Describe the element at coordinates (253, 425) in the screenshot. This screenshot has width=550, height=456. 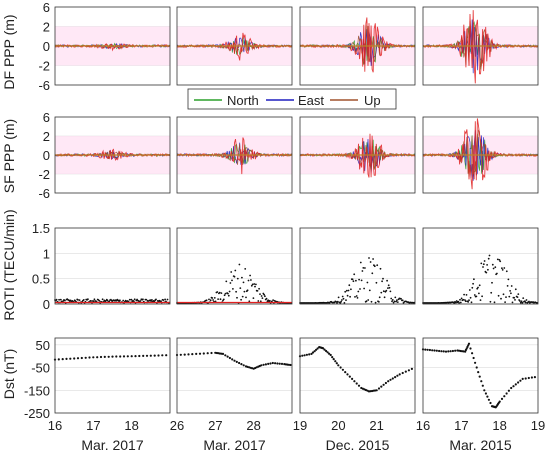
I see `x-tick-label: 28` at that location.